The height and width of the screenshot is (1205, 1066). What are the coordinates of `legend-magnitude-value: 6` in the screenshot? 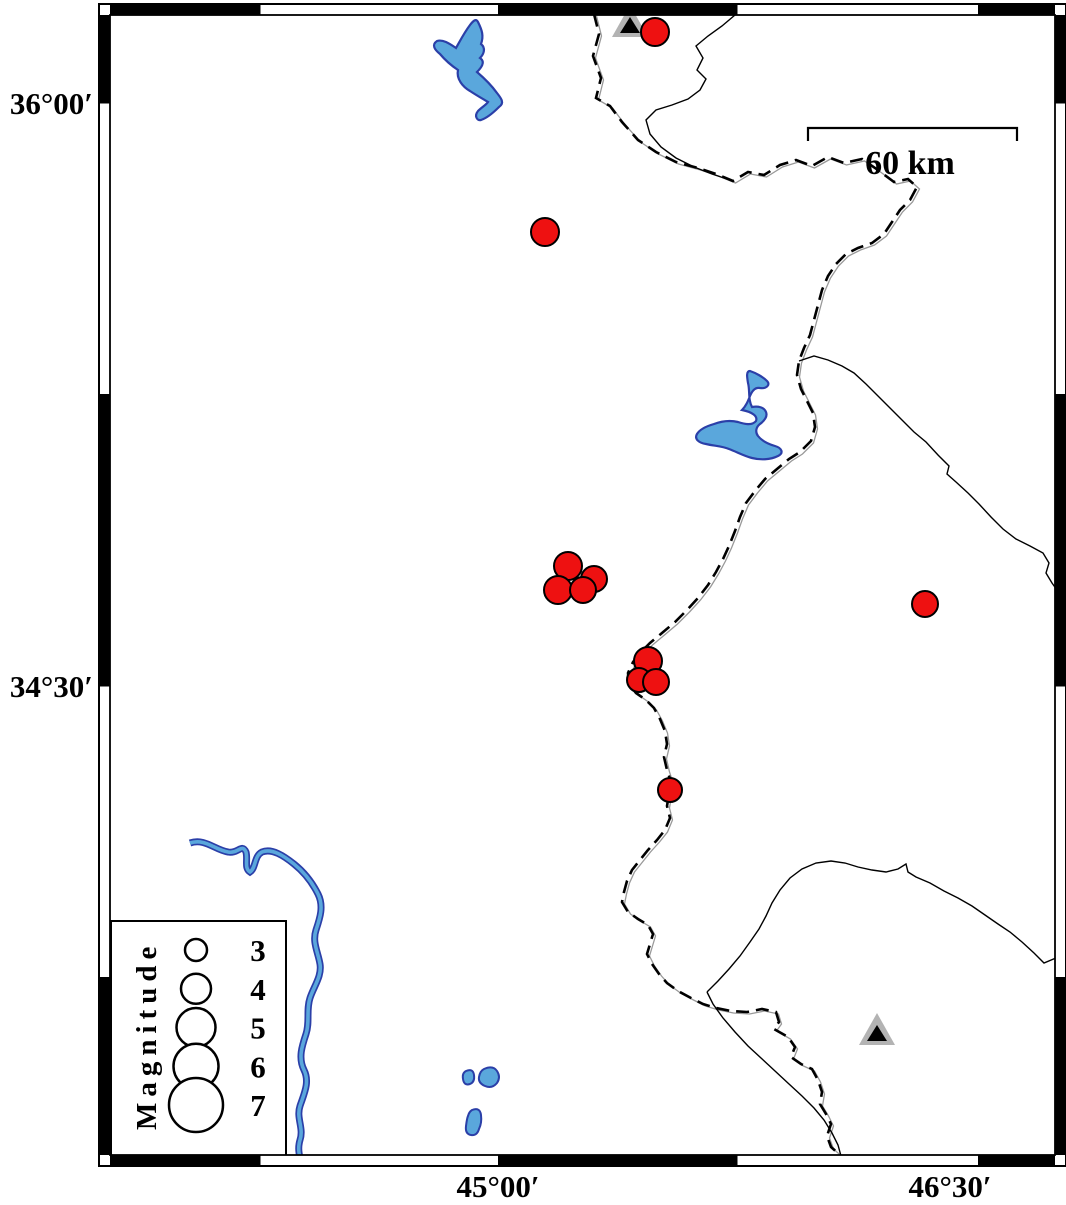 It's located at (258, 1066).